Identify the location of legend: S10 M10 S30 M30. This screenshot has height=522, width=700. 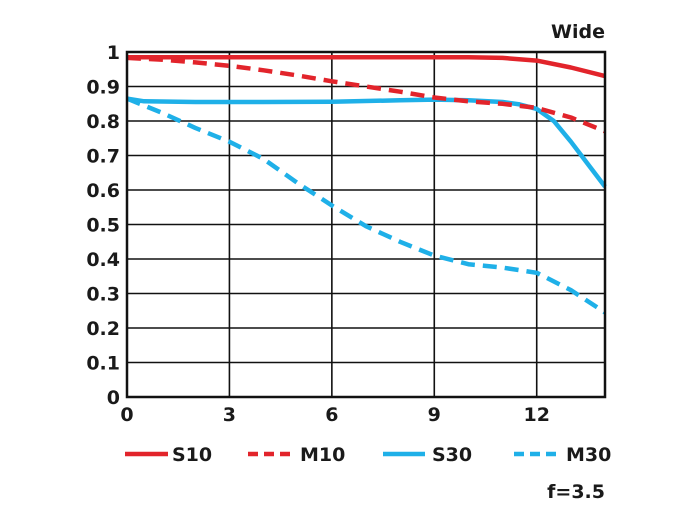
(368, 455).